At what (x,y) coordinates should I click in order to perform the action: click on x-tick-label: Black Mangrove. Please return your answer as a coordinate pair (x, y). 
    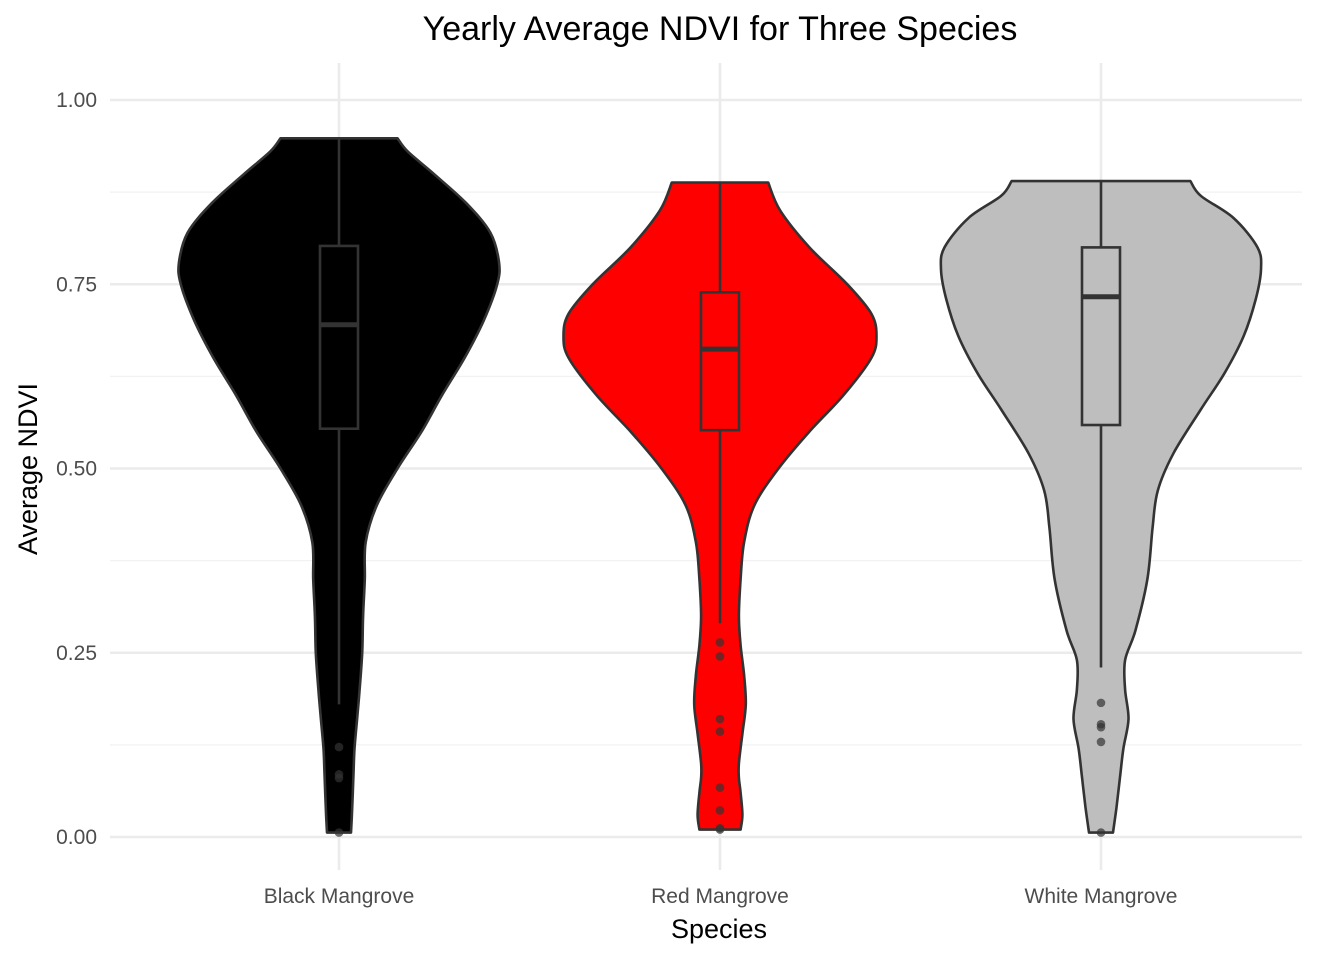
    Looking at the image, I should click on (339, 896).